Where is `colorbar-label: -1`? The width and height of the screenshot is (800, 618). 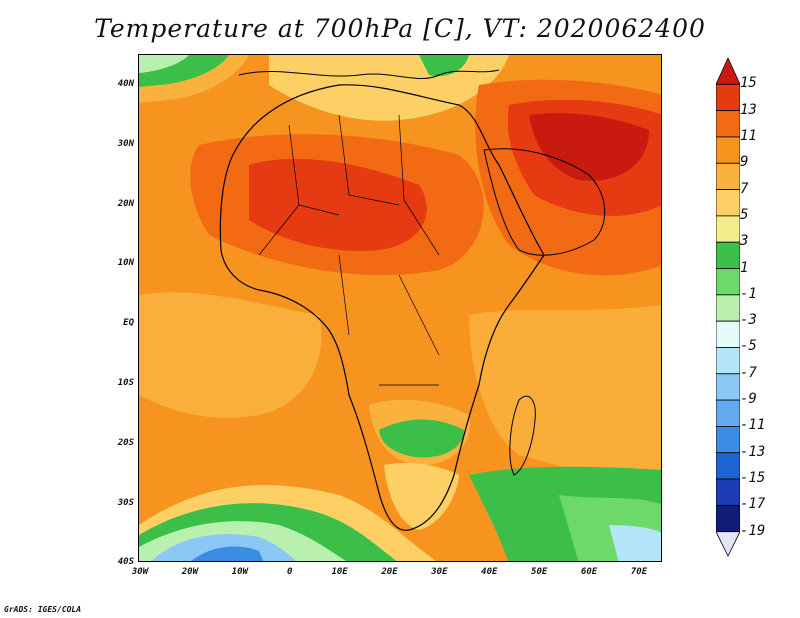
colorbar-label: -1 is located at coordinates (748, 293).